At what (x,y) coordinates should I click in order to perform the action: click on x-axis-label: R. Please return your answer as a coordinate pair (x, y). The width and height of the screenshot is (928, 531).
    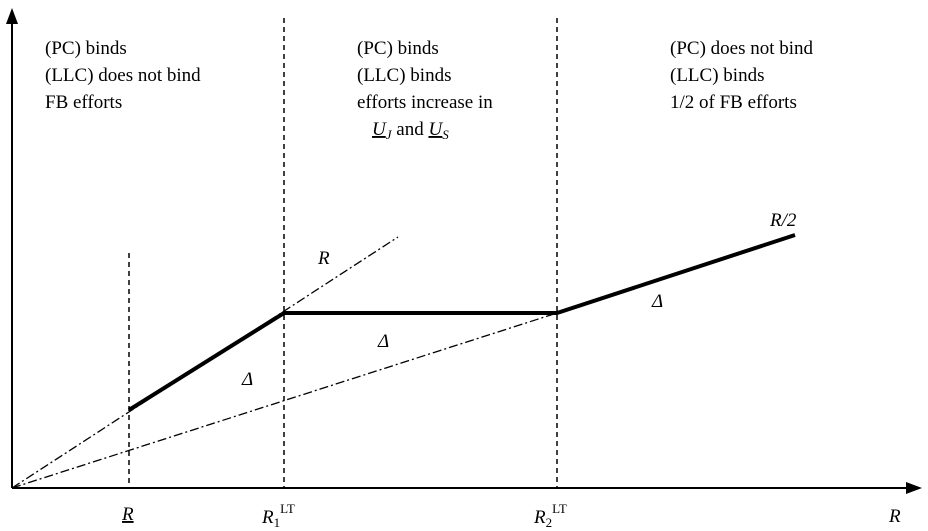
    Looking at the image, I should click on (894, 516).